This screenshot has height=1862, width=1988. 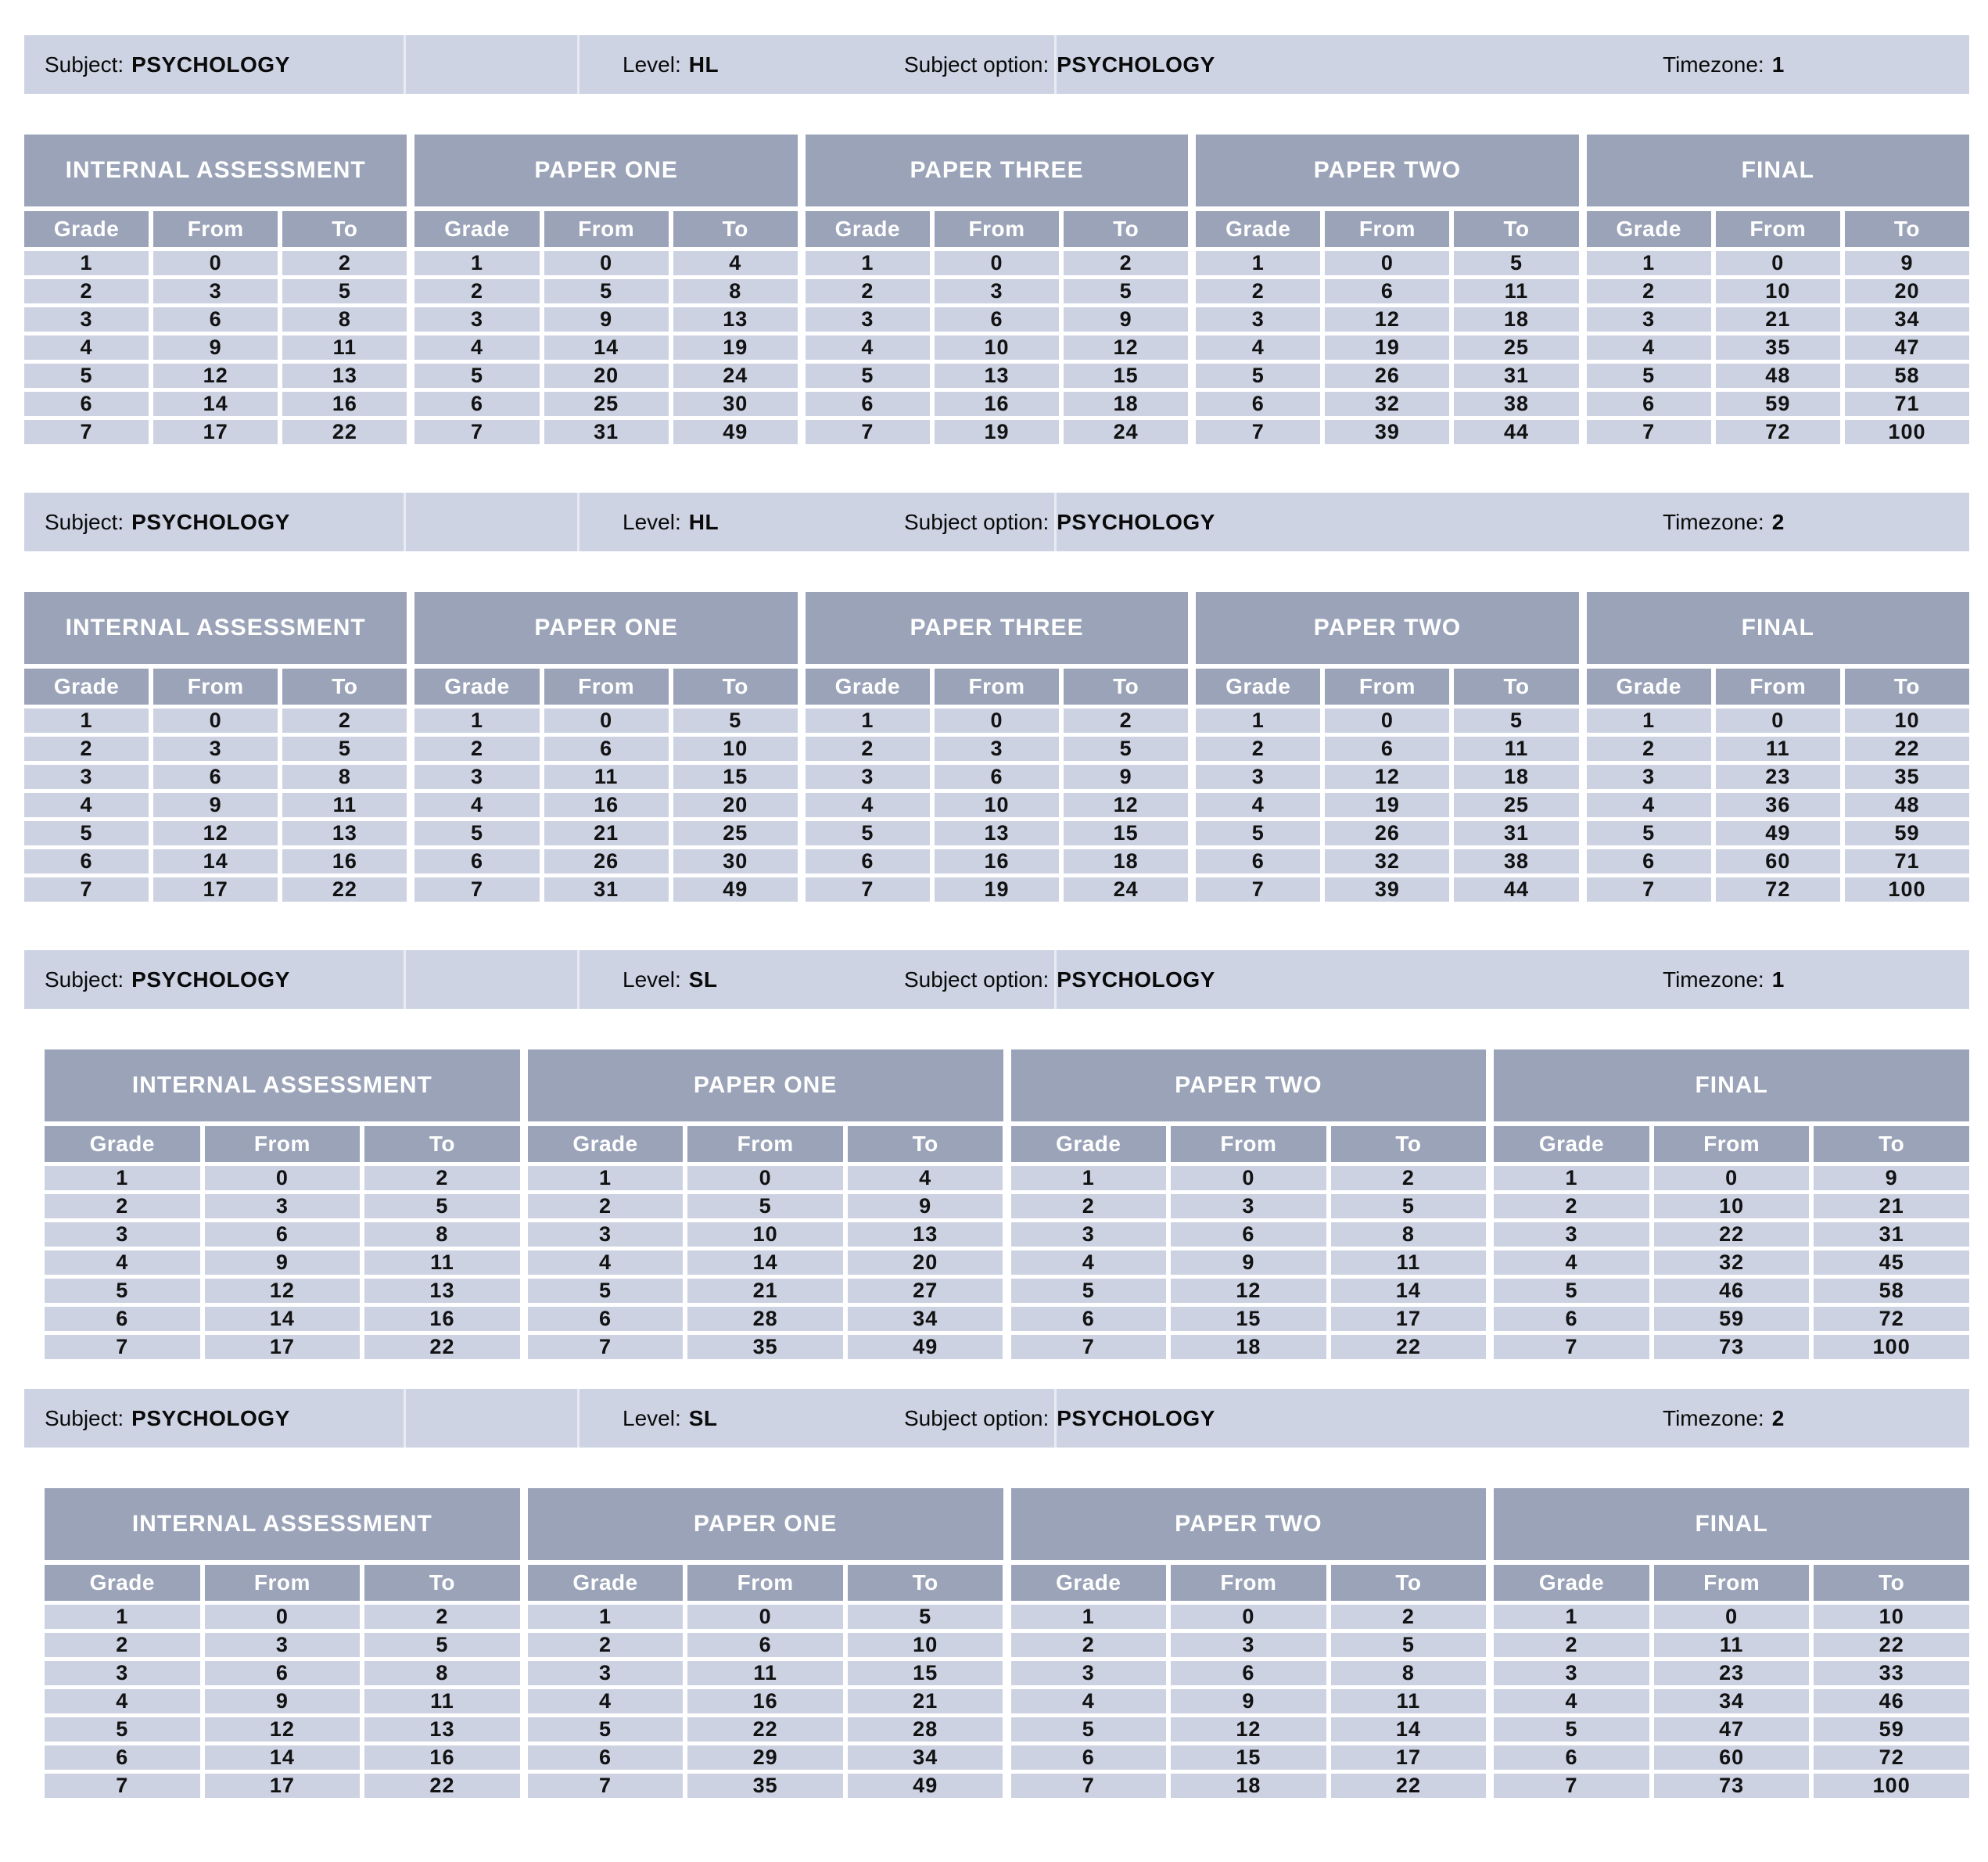 What do you see at coordinates (216, 890) in the screenshot?
I see `from-cell: 17` at bounding box center [216, 890].